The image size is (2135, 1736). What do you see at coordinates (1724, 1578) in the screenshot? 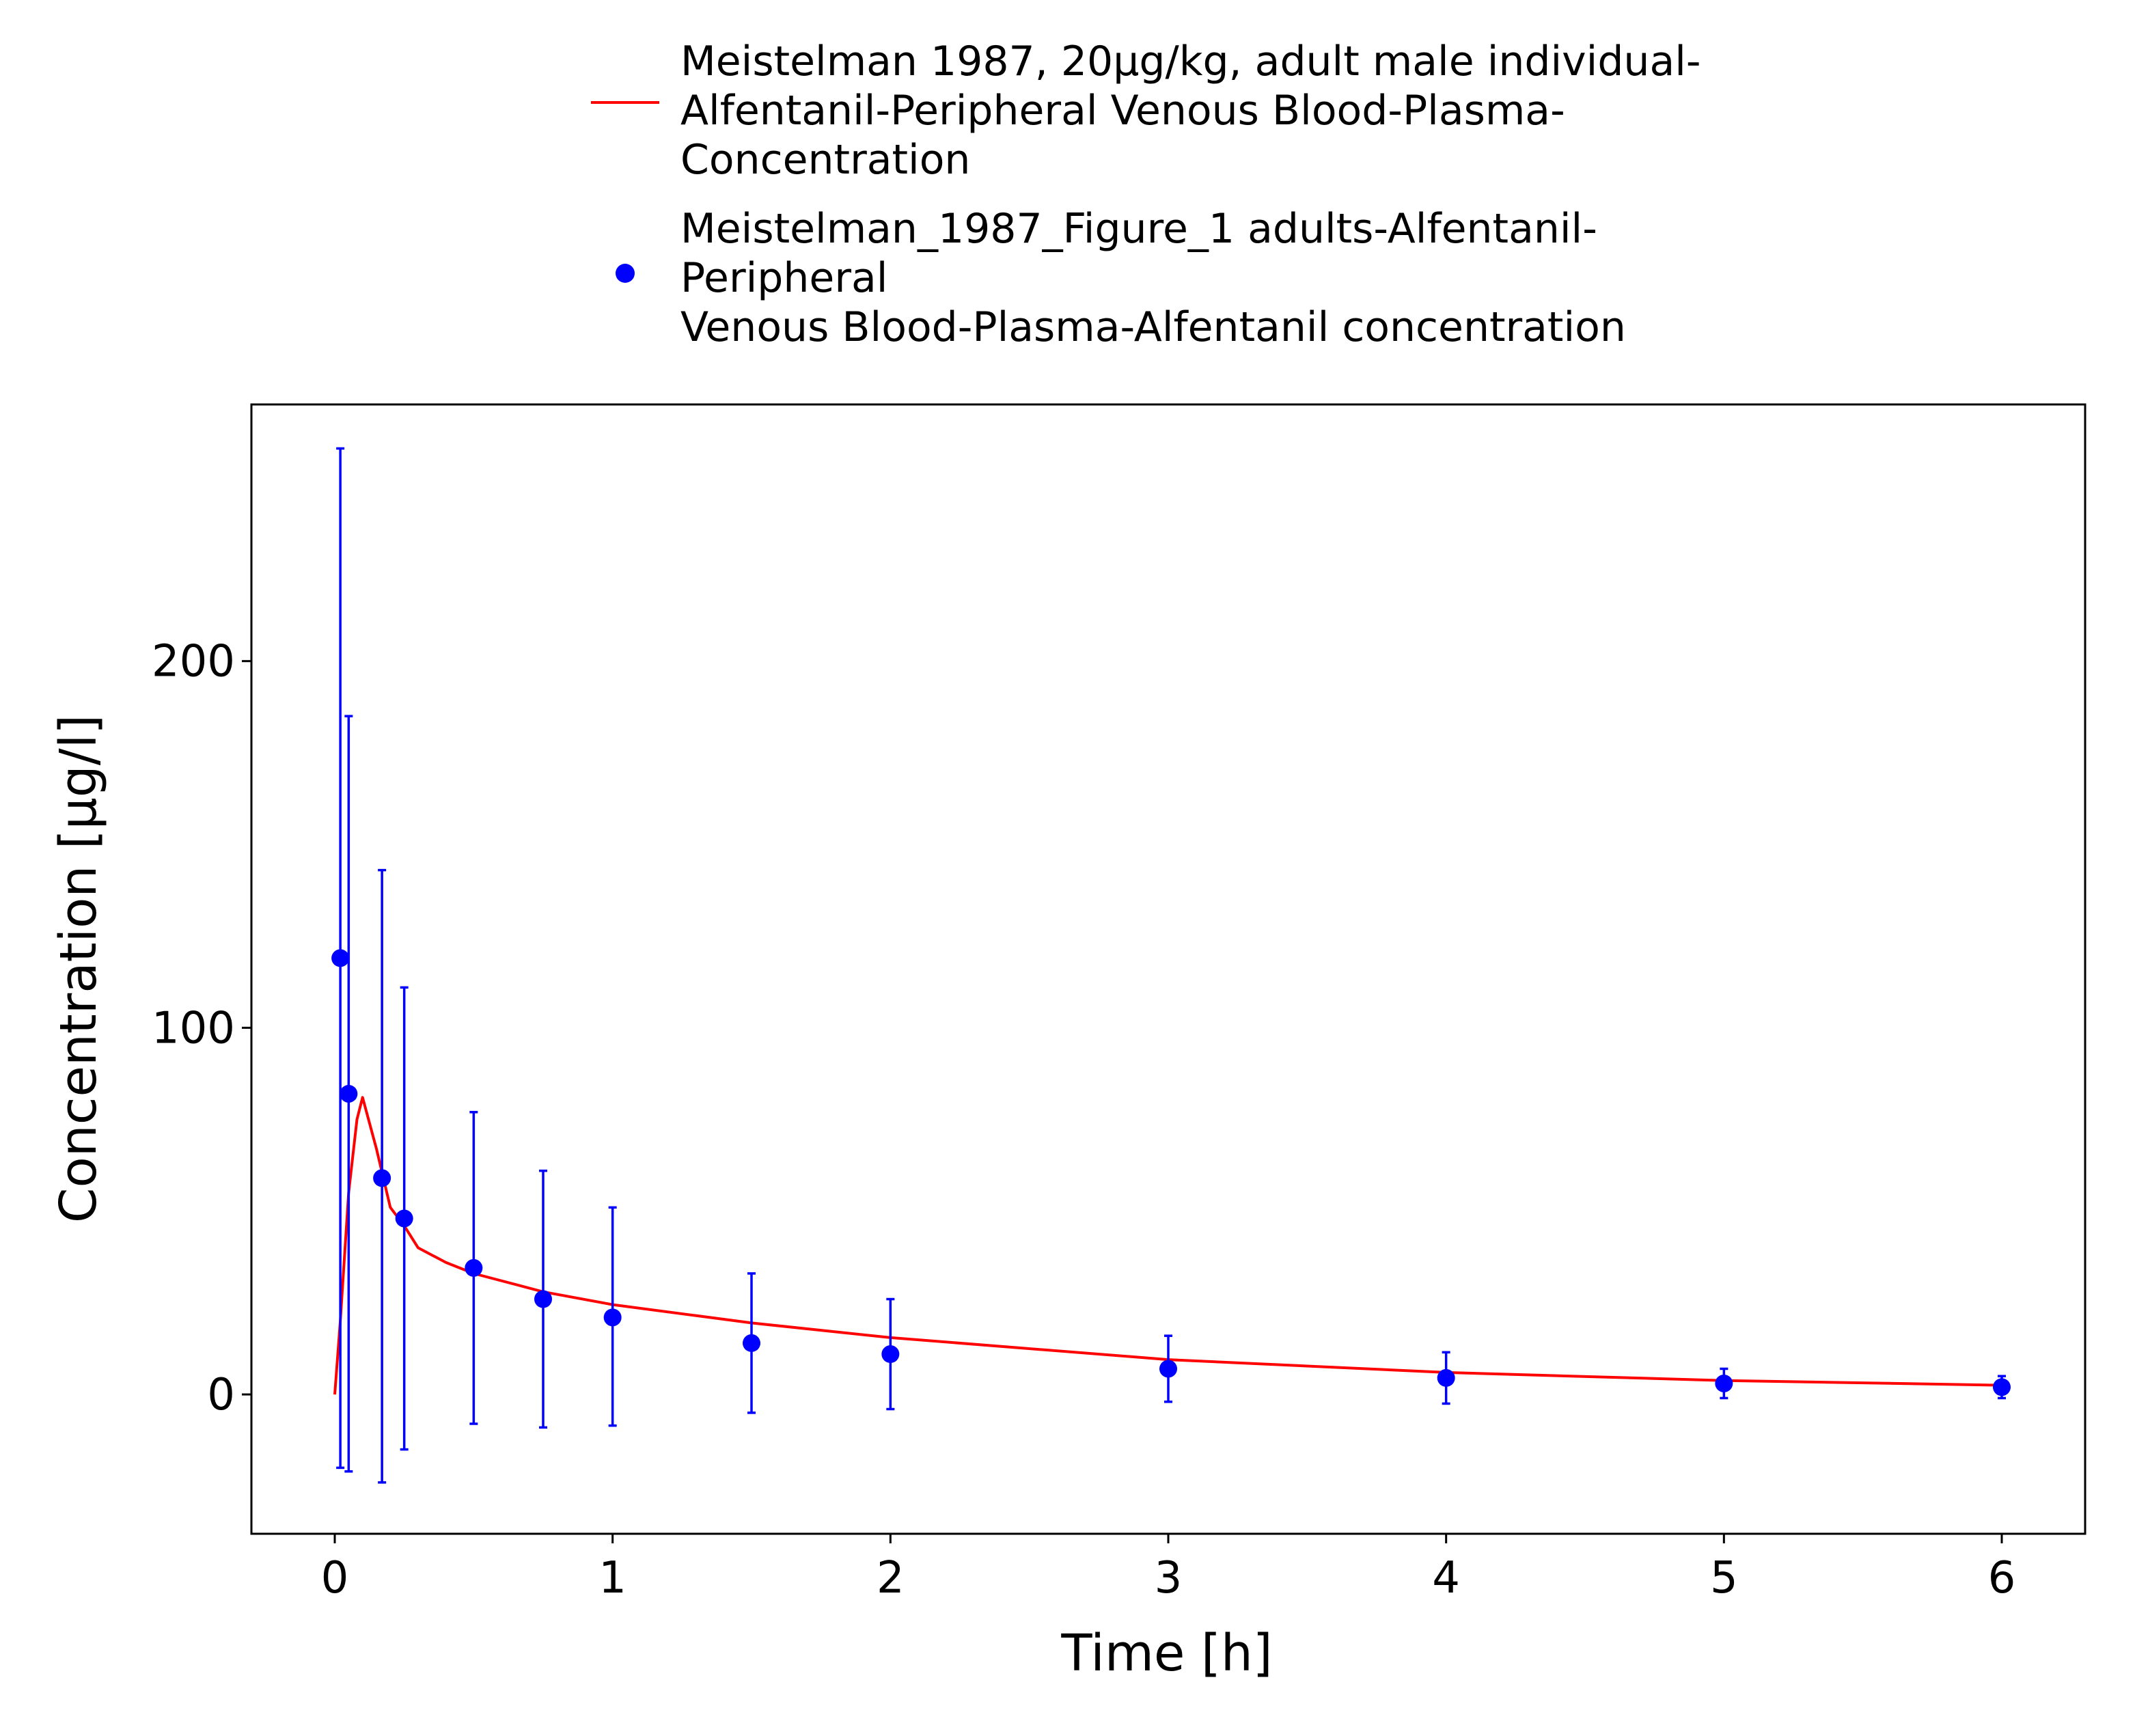
I see `x-tick-label: 5` at bounding box center [1724, 1578].